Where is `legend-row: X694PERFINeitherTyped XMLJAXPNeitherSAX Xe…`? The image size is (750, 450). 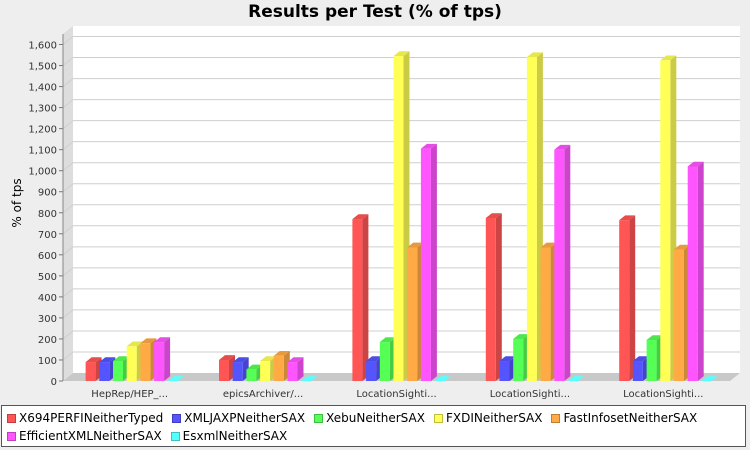 legend-row: X694PERFINeitherTyped XMLJAXPNeitherSAX Xe… is located at coordinates (376, 418).